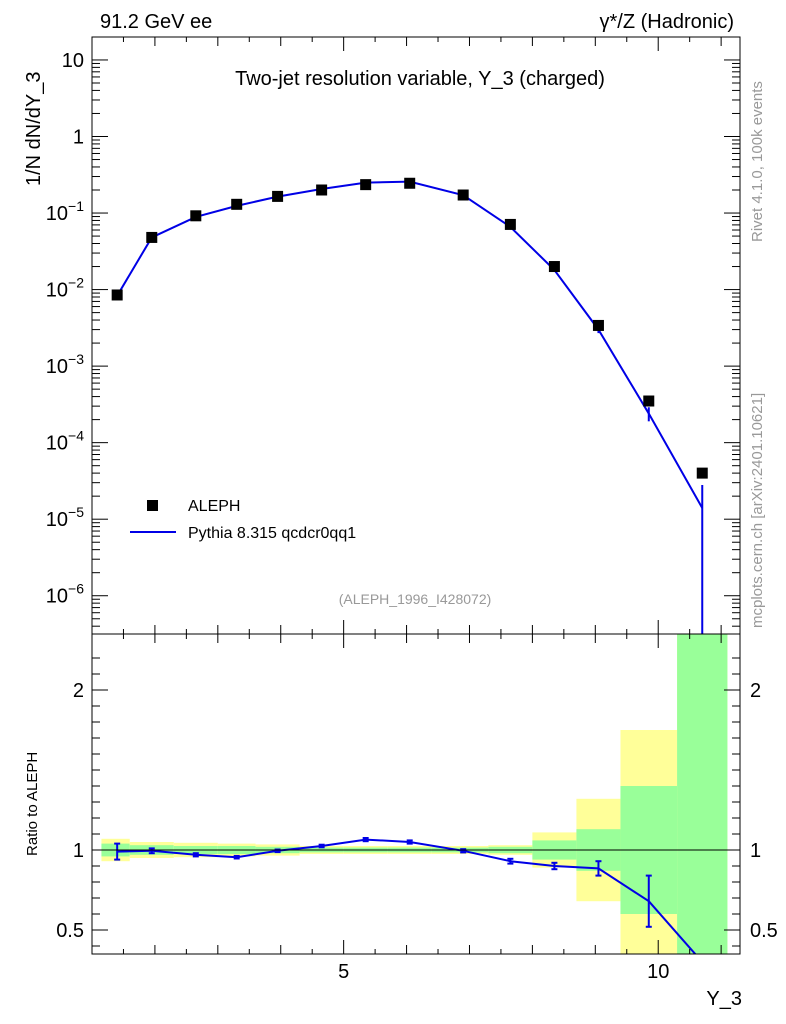 The image size is (786, 1024). I want to click on main-y-tick-label: 10⁻³, so click(65, 364).